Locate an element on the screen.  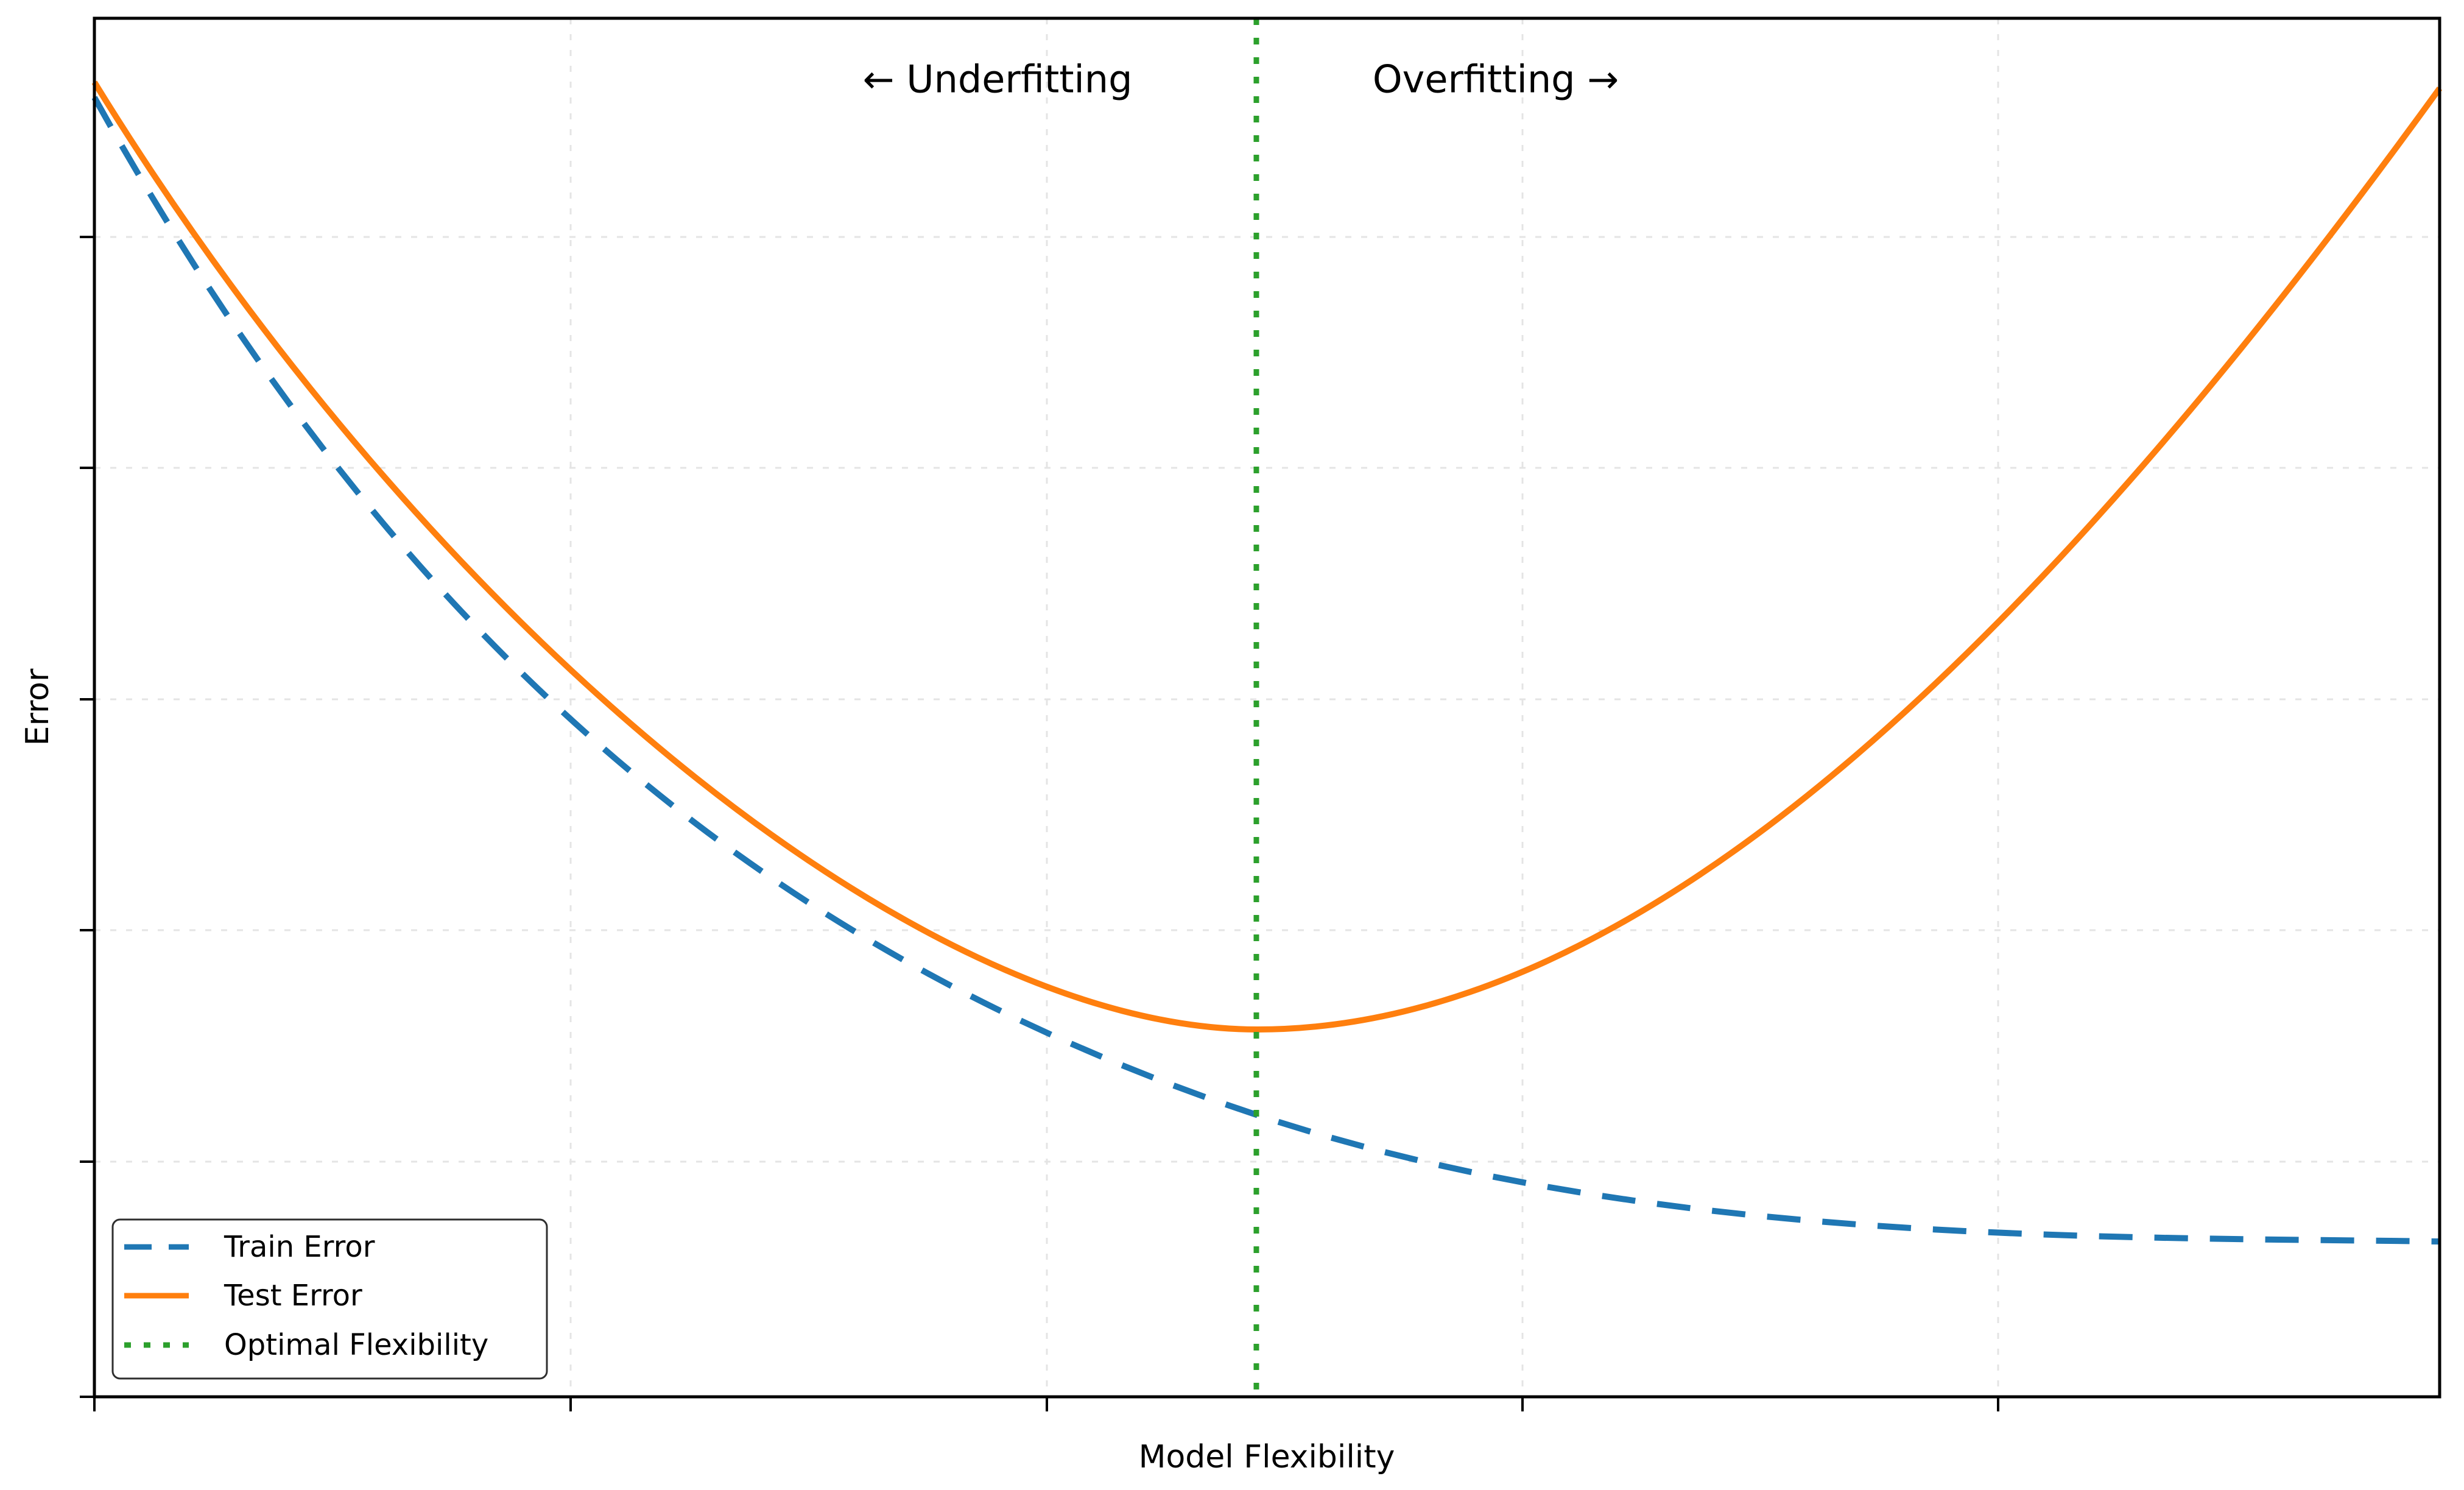
overfitting-annotation: Overfitting → is located at coordinates (1496, 79).